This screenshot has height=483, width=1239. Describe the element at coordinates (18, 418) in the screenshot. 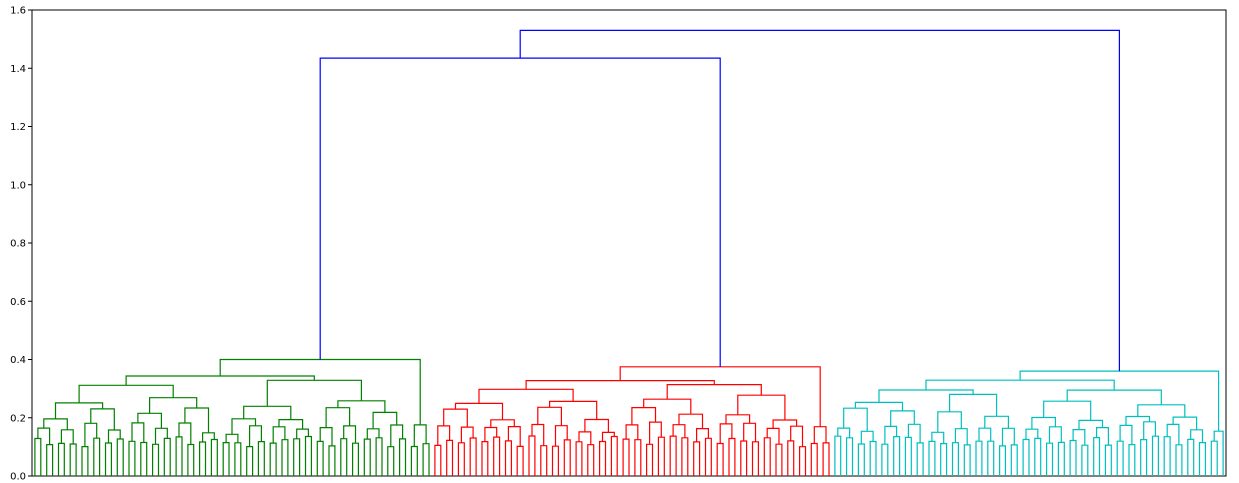

I see `y-tick-label: 0.2` at that location.